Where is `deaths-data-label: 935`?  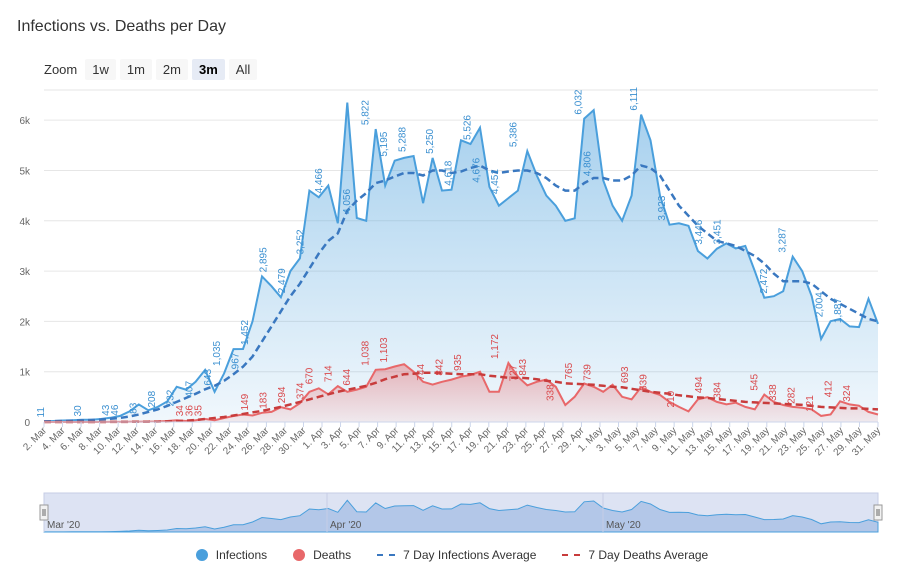
deaths-data-label: 935 is located at coordinates (458, 362).